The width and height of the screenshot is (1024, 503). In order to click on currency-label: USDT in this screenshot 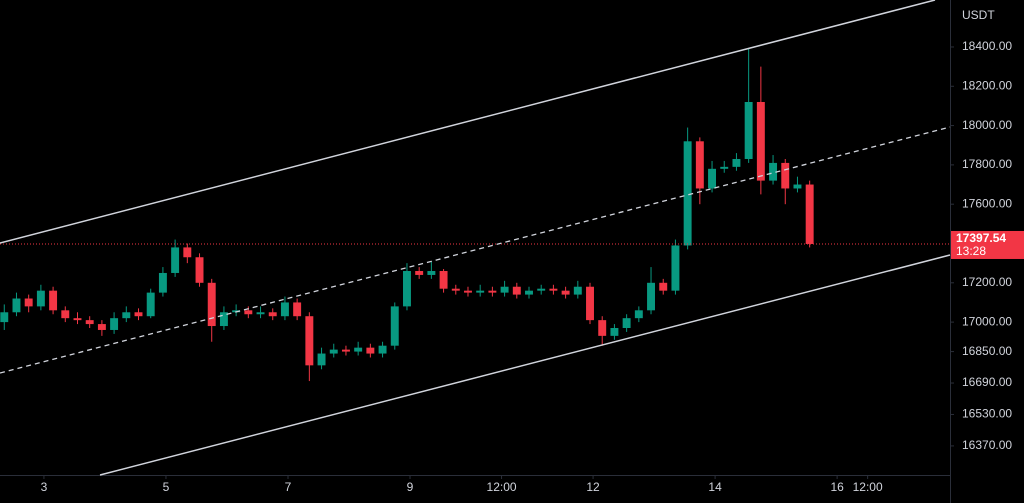, I will do `click(978, 15)`.